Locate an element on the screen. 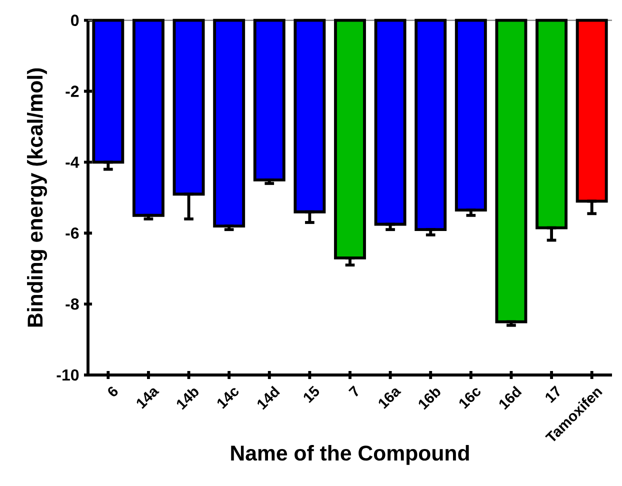 Image resolution: width=622 pixels, height=486 pixels. y-axis-title: Binding energy (kcal/mol) is located at coordinates (37, 197).